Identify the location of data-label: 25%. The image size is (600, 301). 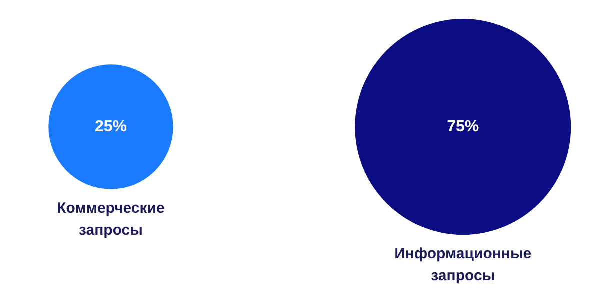
(111, 127).